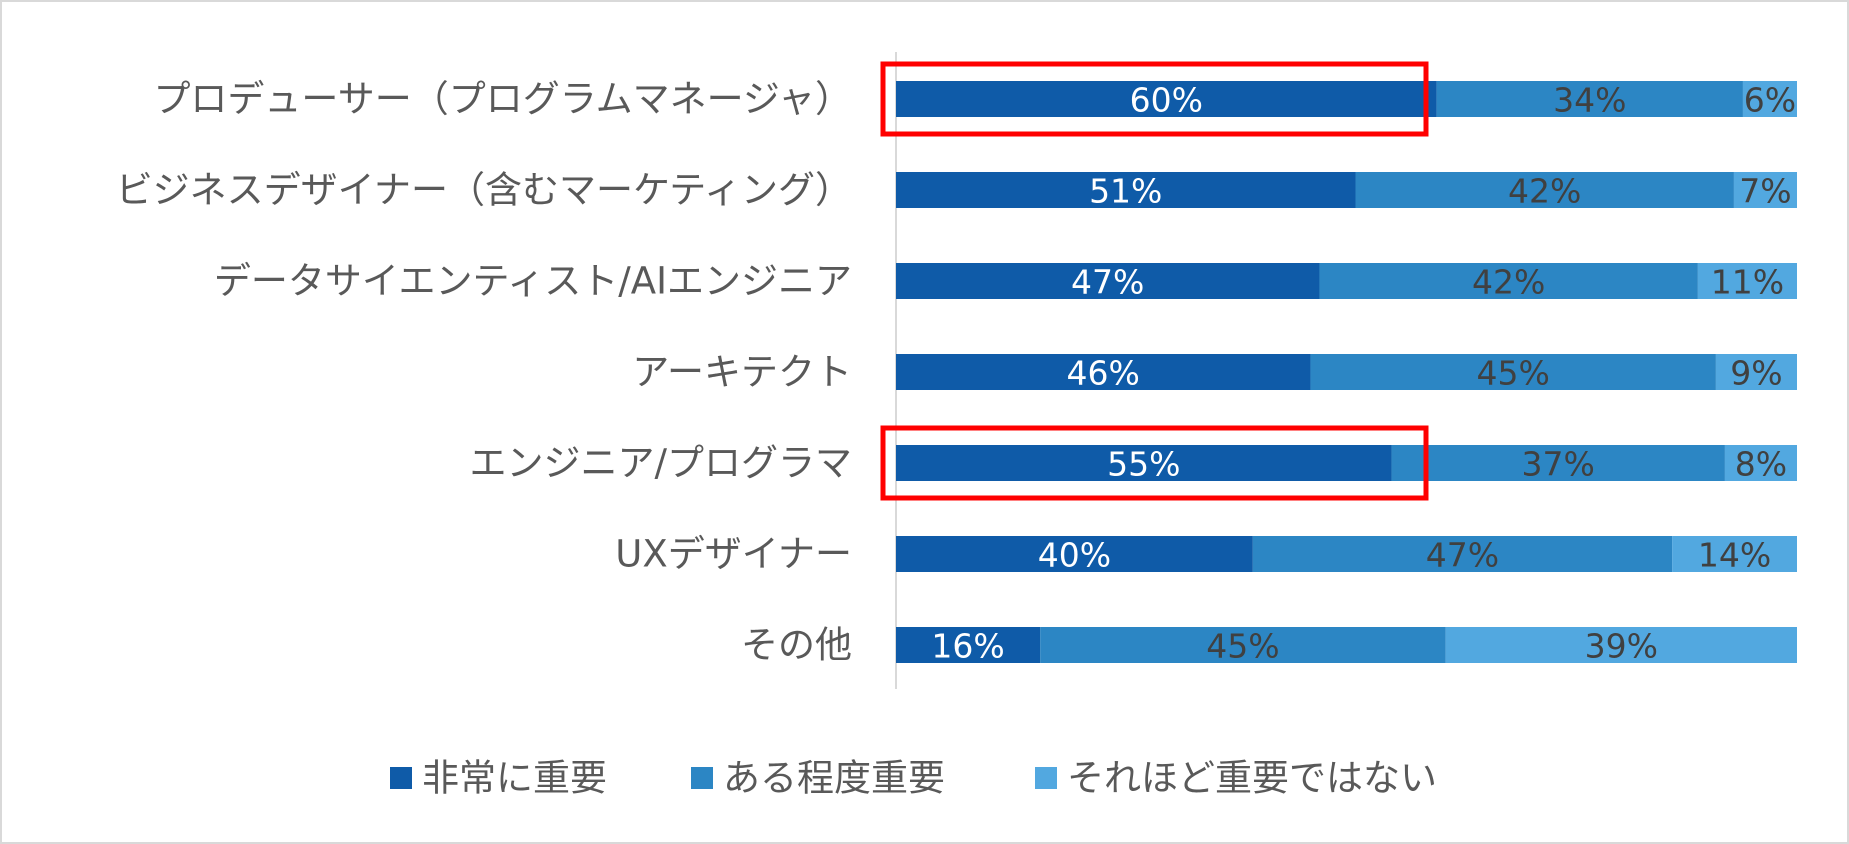  I want to click on category-label: プロデューサー（プログラムマネージャ）, so click(502, 99).